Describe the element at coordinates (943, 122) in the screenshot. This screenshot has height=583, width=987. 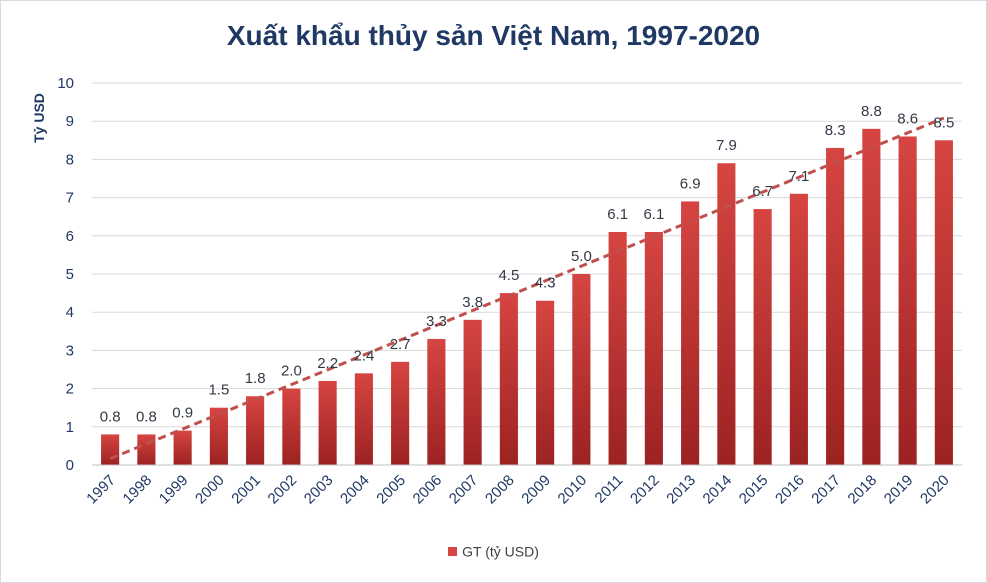
I see `data-label: 8.5` at that location.